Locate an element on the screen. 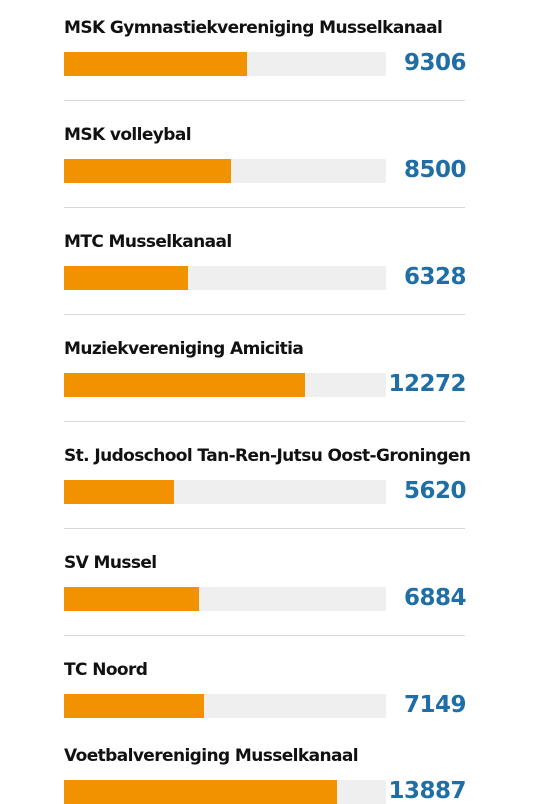 This screenshot has height=804, width=554. value-label: 6884 is located at coordinates (435, 598).